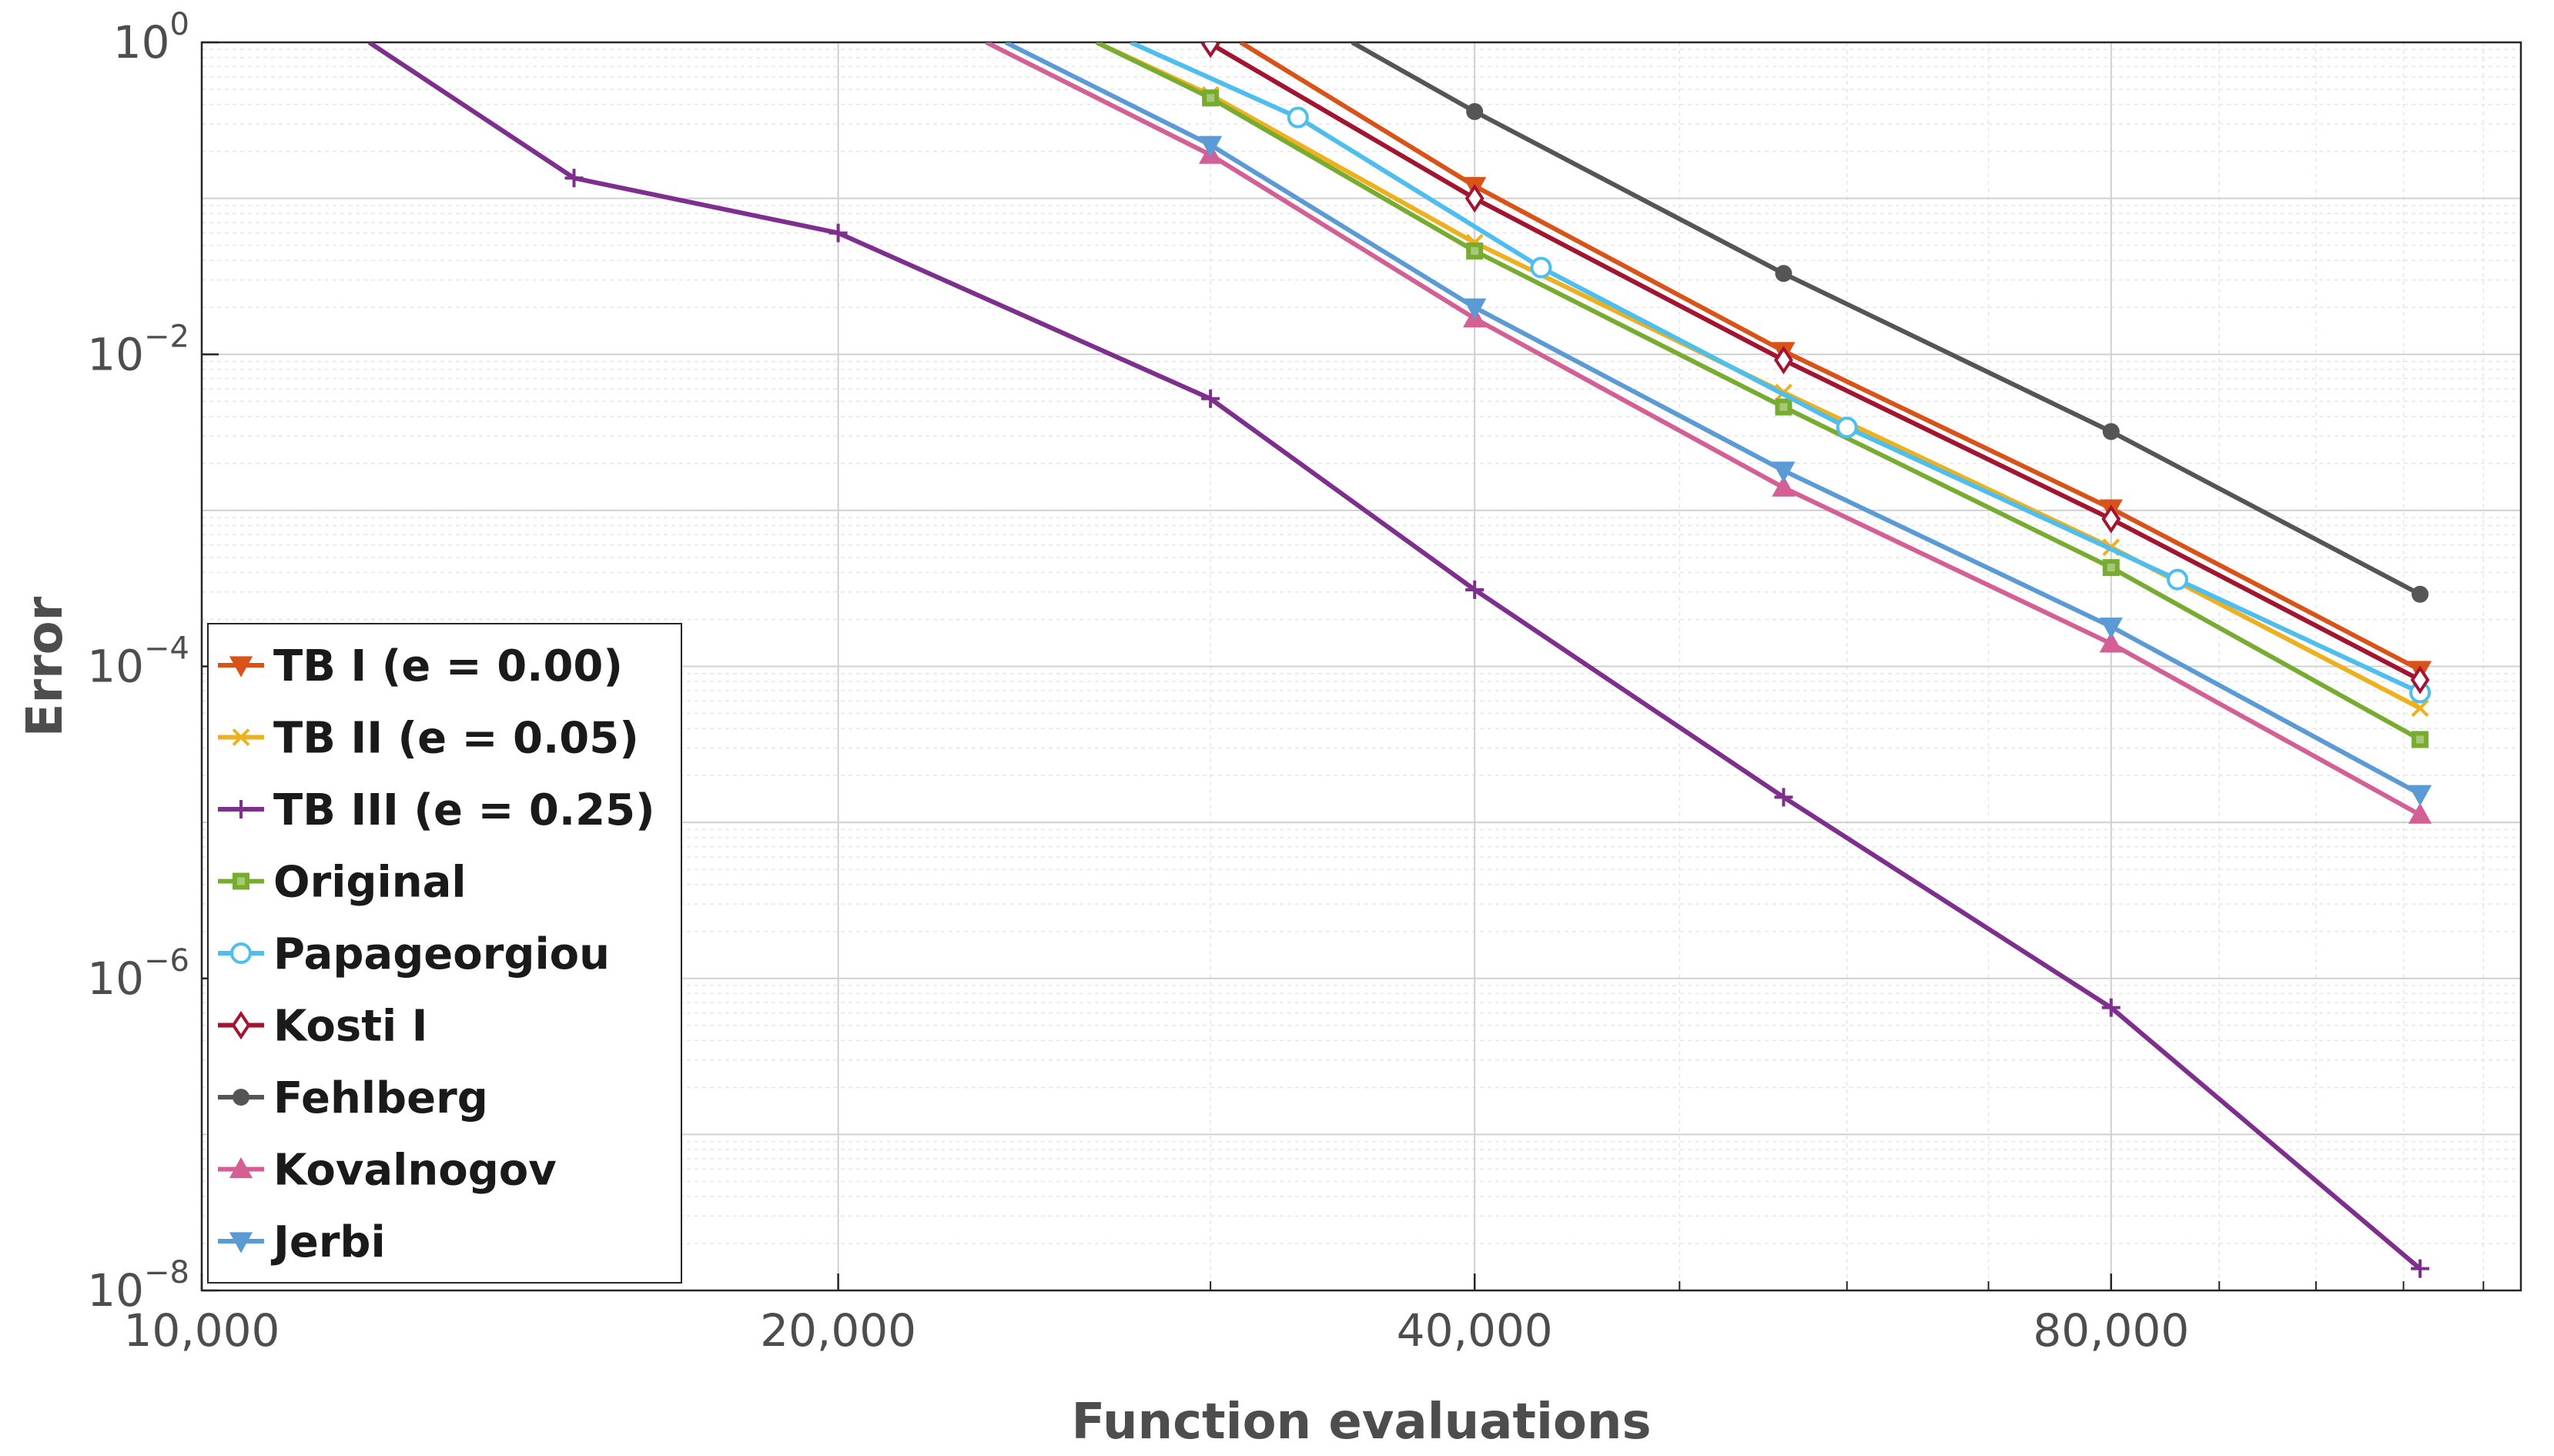 The image size is (2554, 1456). I want to click on y-tick-label: 10⁻⁴, so click(138, 662).